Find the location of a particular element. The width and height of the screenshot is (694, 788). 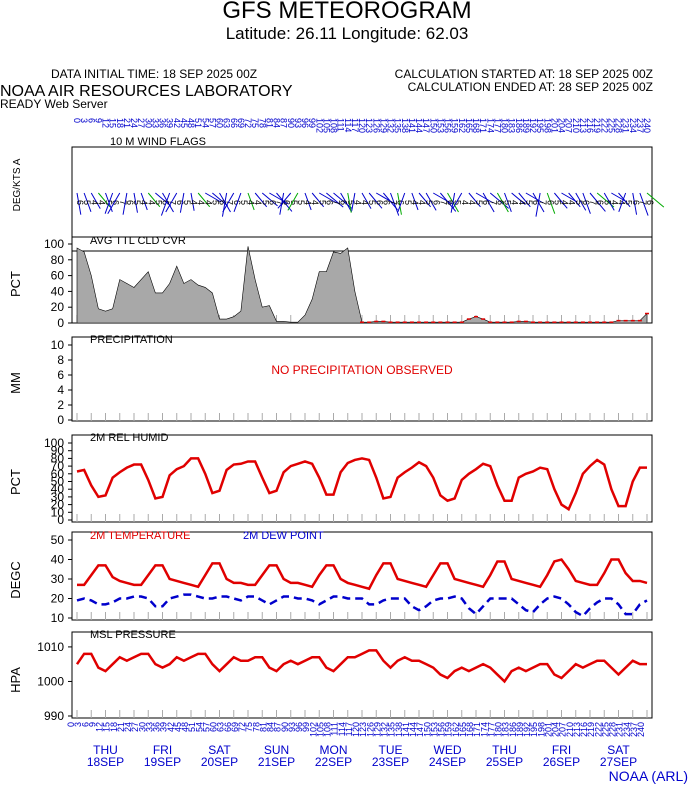

top-hour-label: 159 is located at coordinates (455, 125).